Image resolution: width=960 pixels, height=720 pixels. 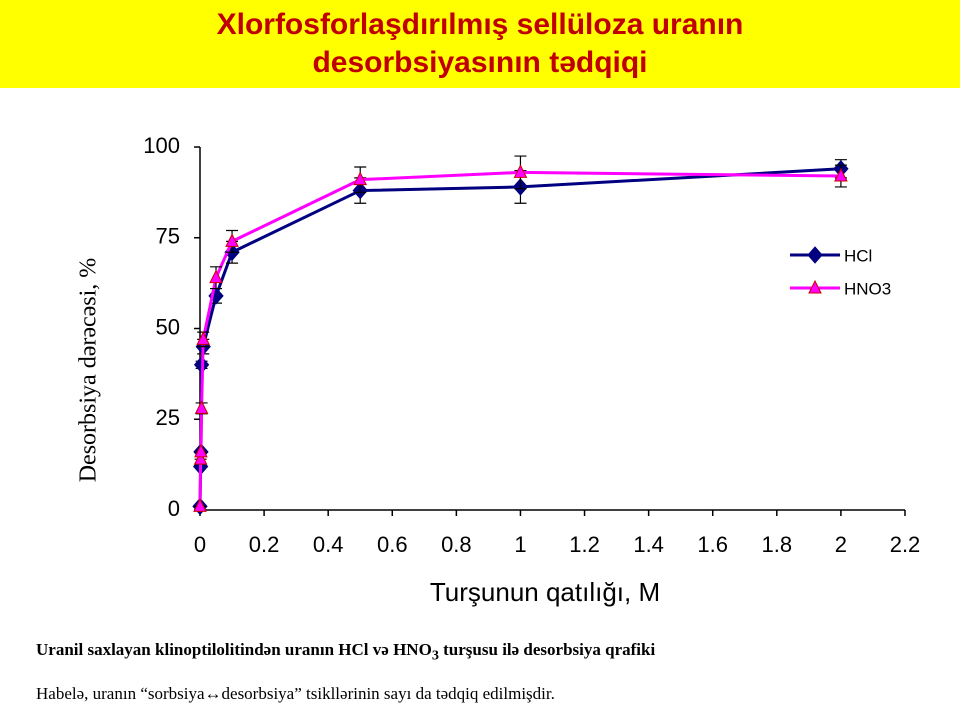 What do you see at coordinates (89, 370) in the screenshot?
I see `y-axis-label: Desorbsiya dərəcəsi, %` at bounding box center [89, 370].